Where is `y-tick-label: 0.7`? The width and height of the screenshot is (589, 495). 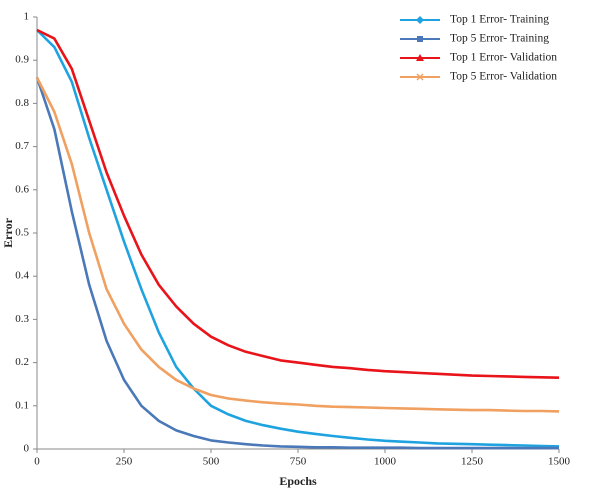 y-tick-label: 0.7 is located at coordinates (22, 146).